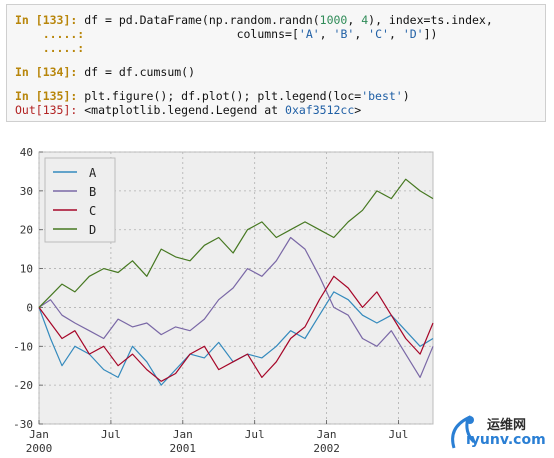  Describe the element at coordinates (29, 307) in the screenshot. I see `y-tick-label: 0` at that location.